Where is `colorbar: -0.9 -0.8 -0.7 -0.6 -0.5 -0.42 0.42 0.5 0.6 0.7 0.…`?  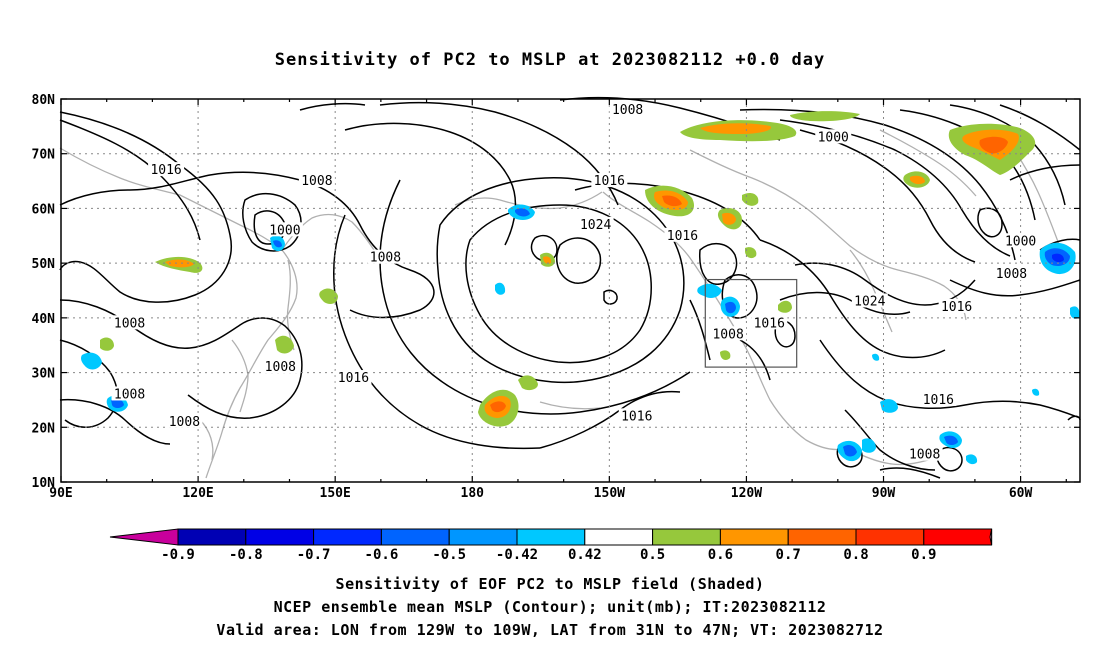 colorbar: -0.9 -0.8 -0.7 -0.6 -0.5 -0.42 0.42 0.5 0.6 0.7 0.… is located at coordinates (551, 545).